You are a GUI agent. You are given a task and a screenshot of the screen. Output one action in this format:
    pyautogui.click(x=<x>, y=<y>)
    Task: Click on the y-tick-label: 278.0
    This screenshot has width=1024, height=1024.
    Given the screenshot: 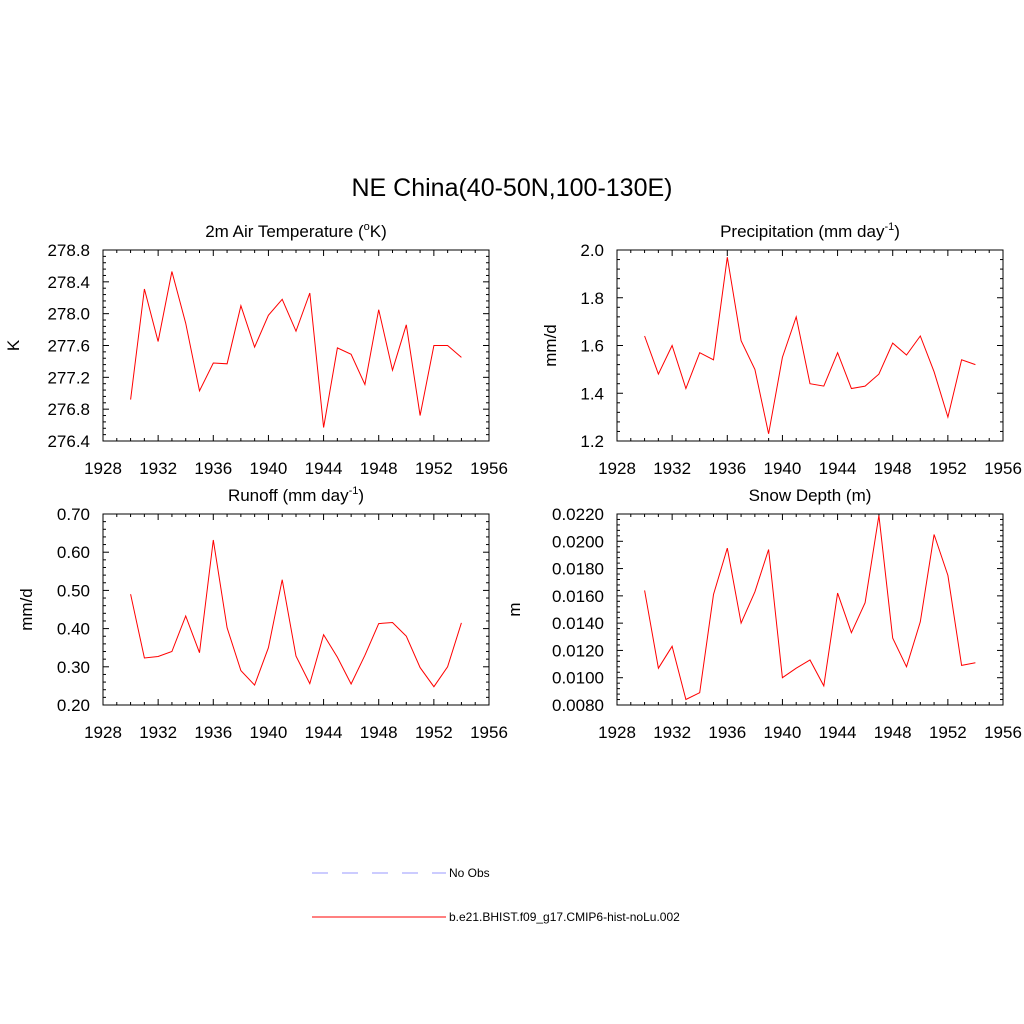 What is the action you would take?
    pyautogui.click(x=68, y=314)
    